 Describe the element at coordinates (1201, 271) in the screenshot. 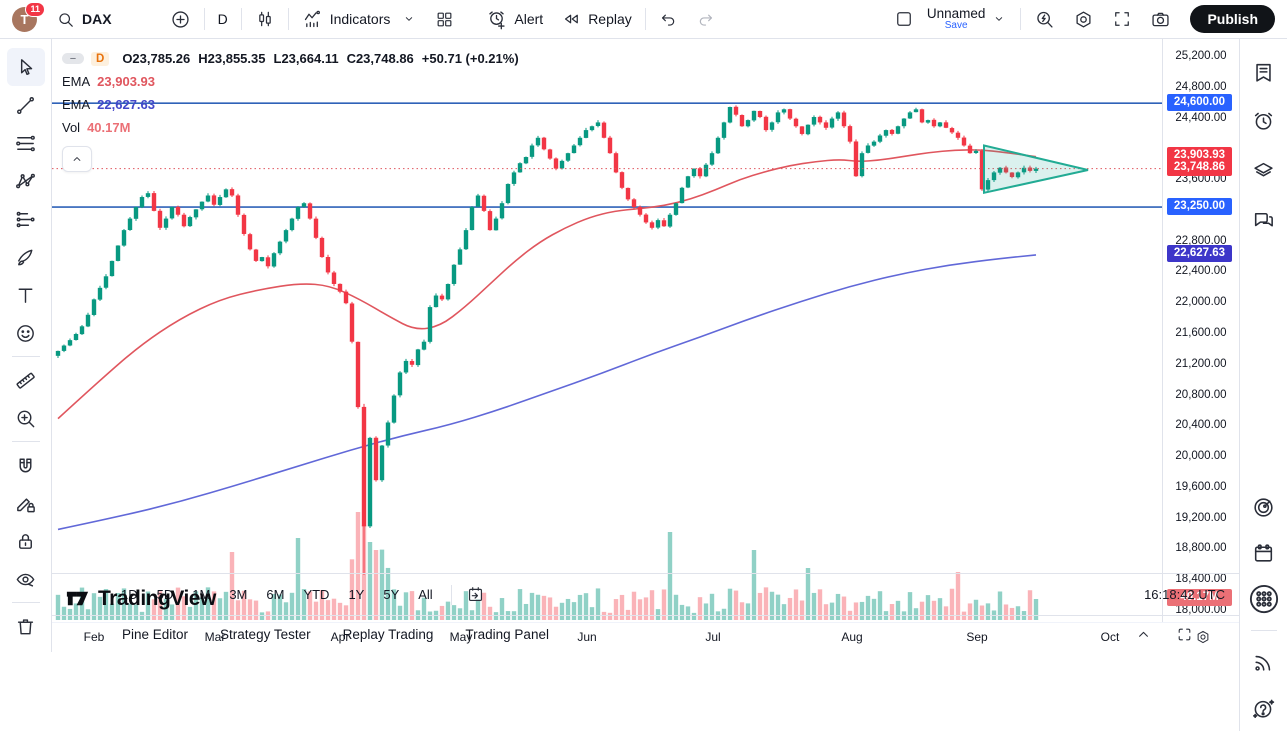

I see `price-tick: 22,400.00` at that location.